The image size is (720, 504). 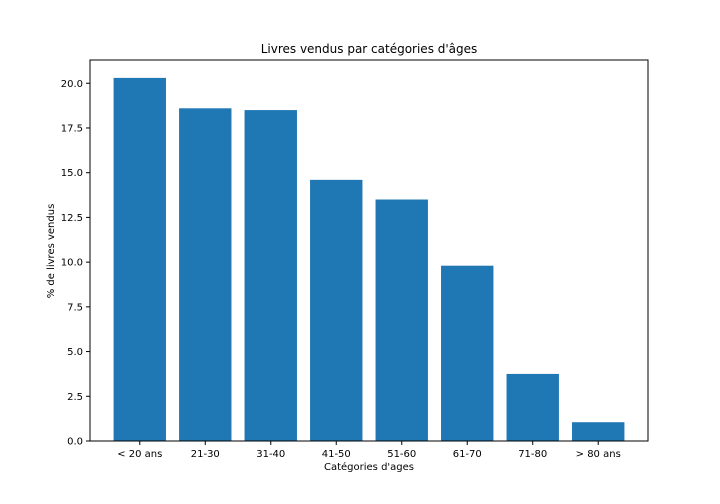 I want to click on x-tick-label: 51-60, so click(x=401, y=454).